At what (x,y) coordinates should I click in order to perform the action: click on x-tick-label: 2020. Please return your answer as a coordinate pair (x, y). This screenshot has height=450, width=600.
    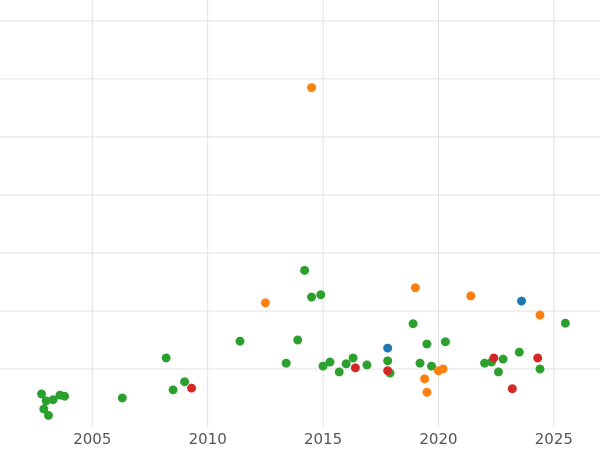
    Looking at the image, I should click on (438, 439).